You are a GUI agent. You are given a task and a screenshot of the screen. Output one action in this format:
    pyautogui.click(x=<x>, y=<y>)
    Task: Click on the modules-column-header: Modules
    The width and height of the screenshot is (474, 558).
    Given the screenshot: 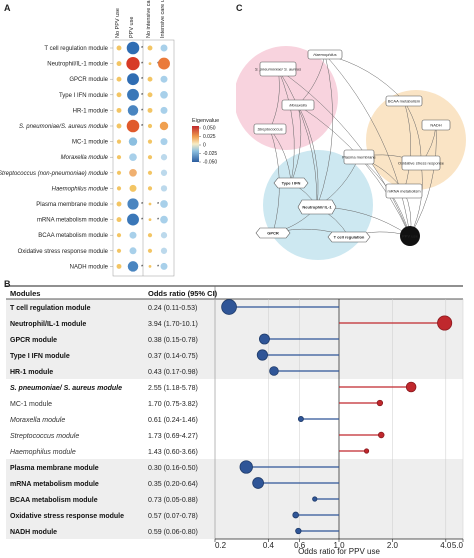 What is the action you would take?
    pyautogui.click(x=25, y=293)
    